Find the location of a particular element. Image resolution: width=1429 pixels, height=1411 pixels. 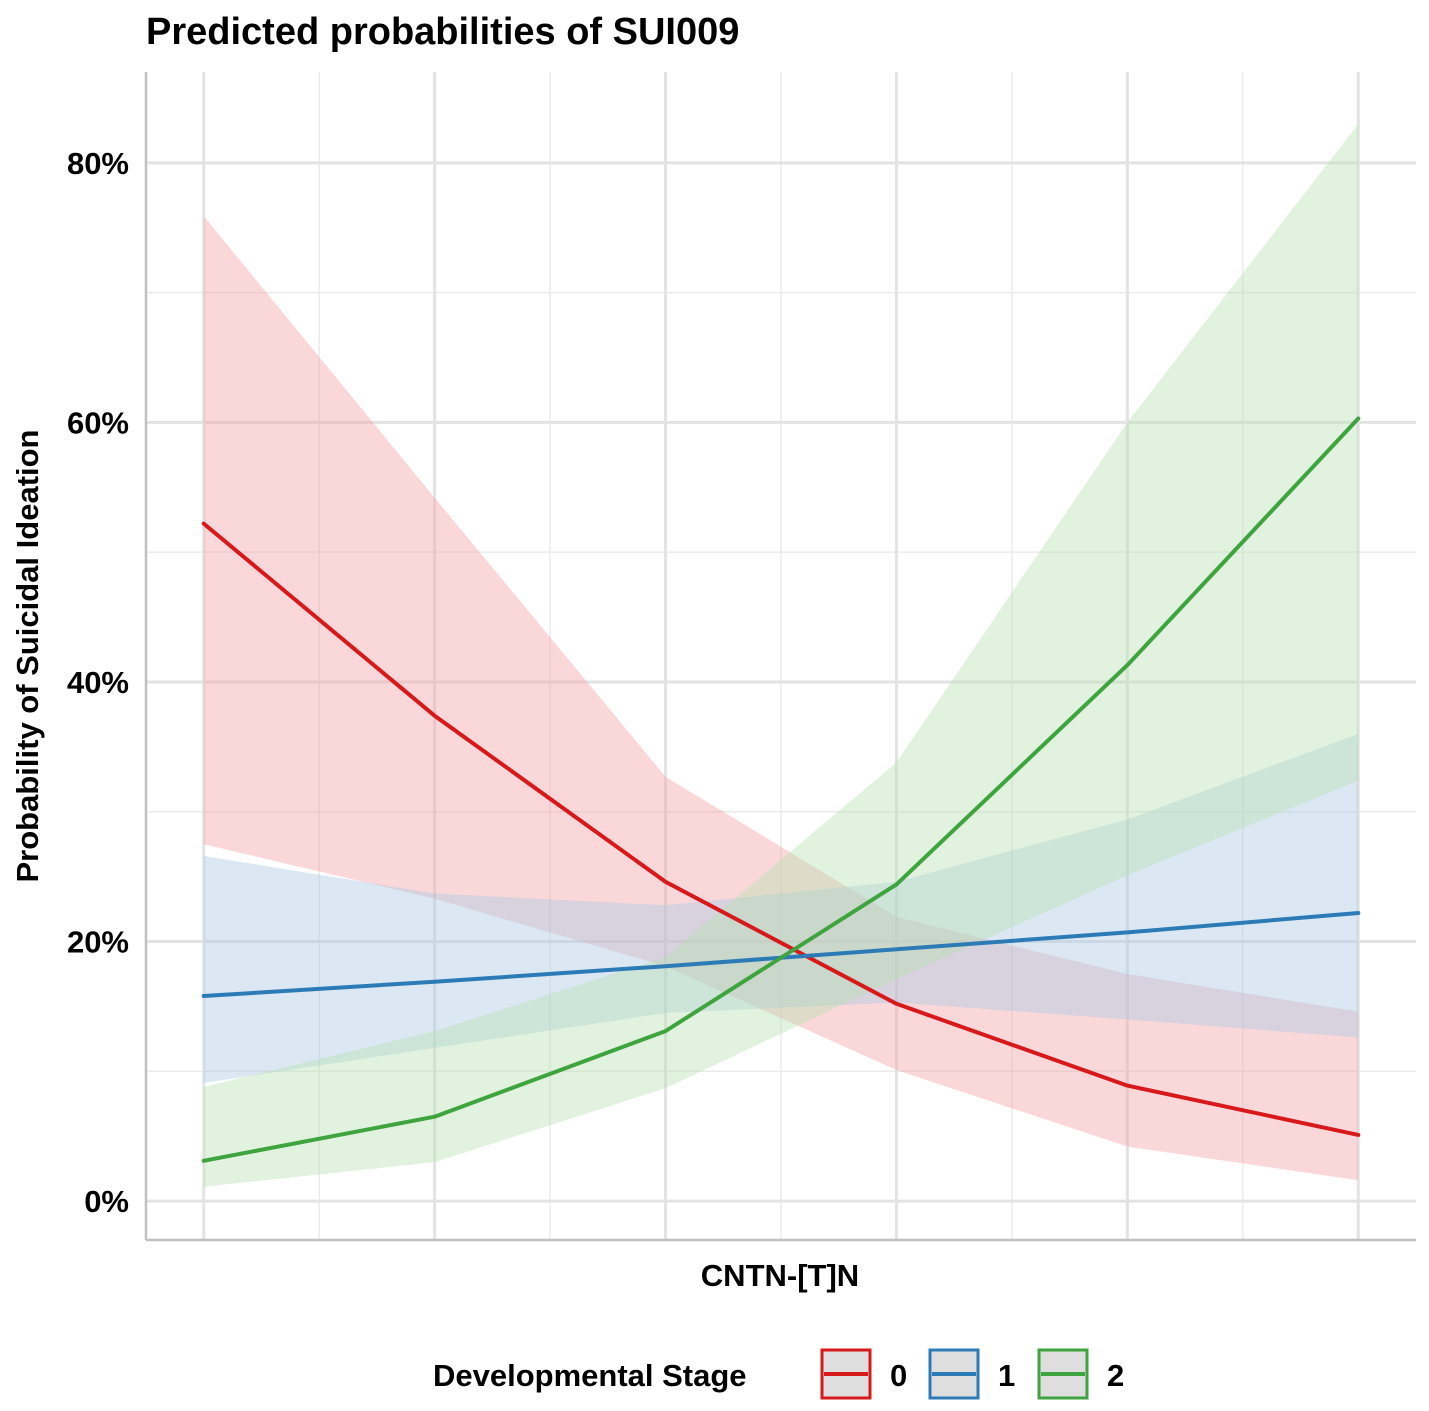

legend-label-0: 0 is located at coordinates (898, 1375).